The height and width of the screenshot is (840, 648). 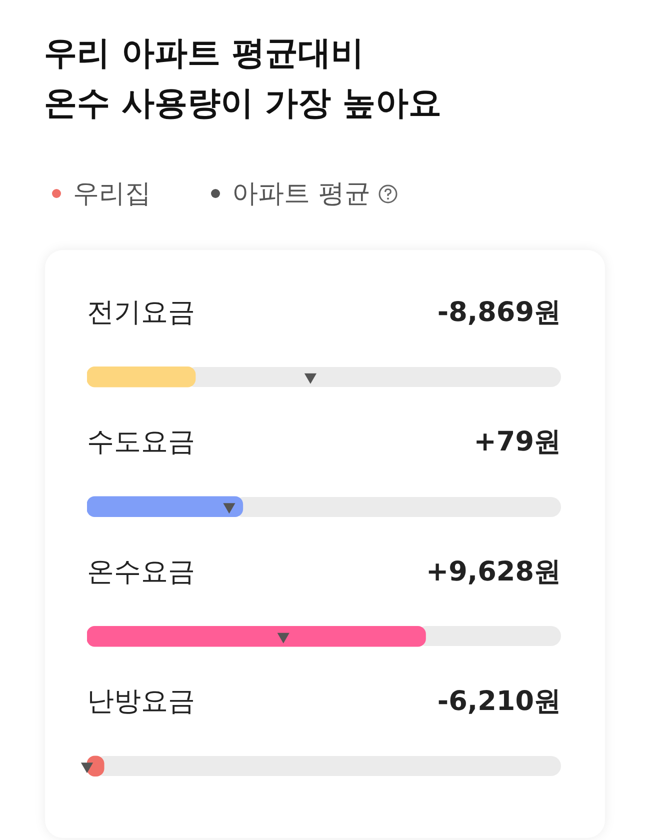 I want to click on y-tick-label: 수도요금, so click(x=141, y=442).